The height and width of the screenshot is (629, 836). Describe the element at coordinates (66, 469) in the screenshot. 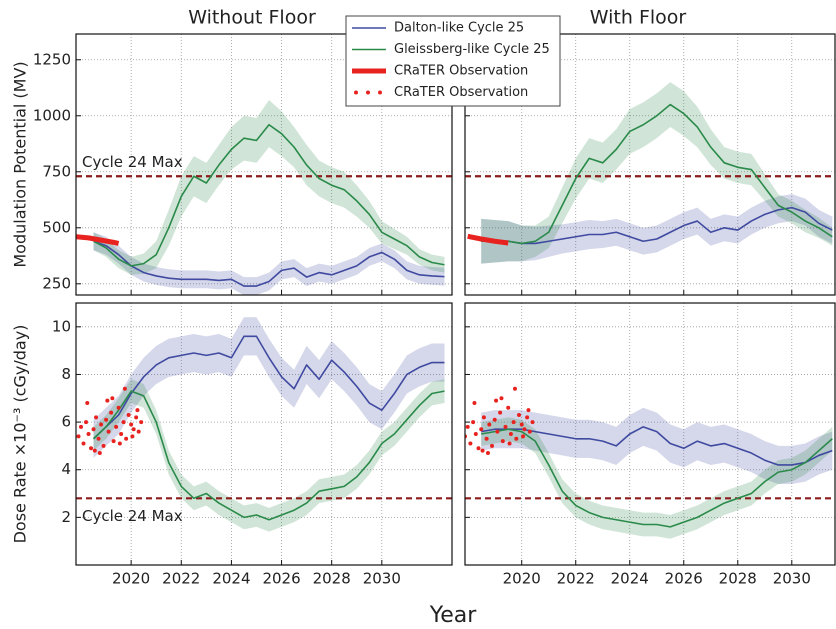

I see `y-tick-label: 4` at that location.